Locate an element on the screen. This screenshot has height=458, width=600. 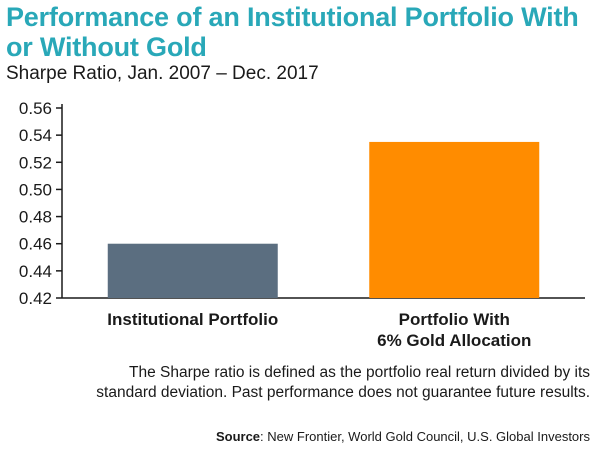
chart-subtitle: Sharpe Ratio, Jan. 2007 – Dec. 2017 is located at coordinates (162, 73).